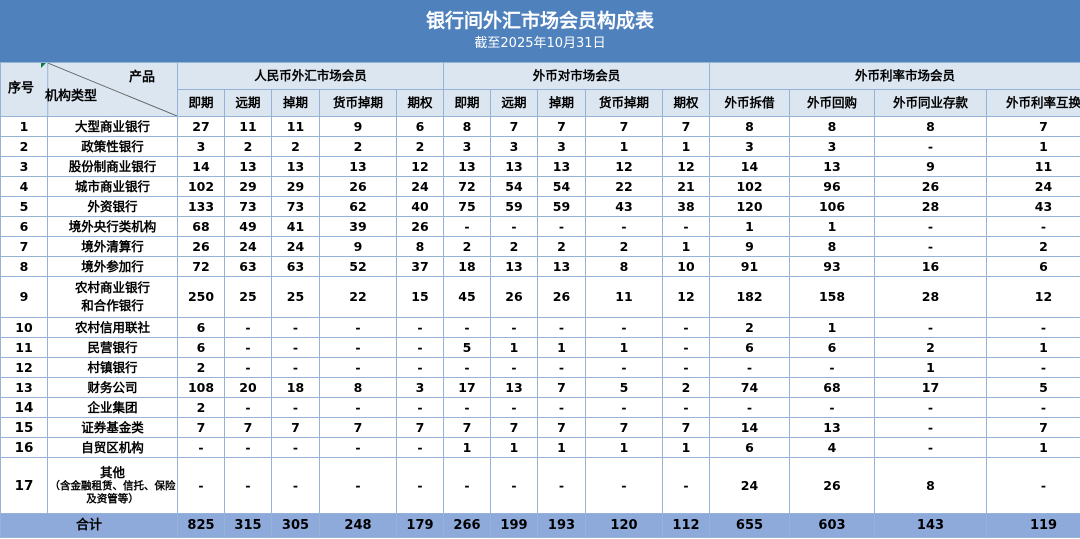  I want to click on column-header: 外币回购, so click(832, 103).